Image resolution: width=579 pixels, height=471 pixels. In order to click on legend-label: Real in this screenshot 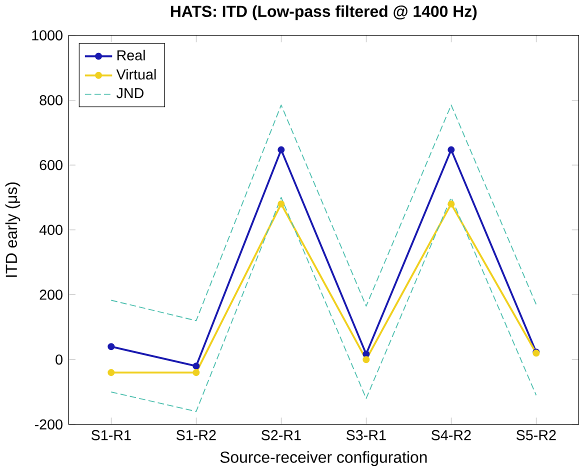, I will do `click(131, 55)`.